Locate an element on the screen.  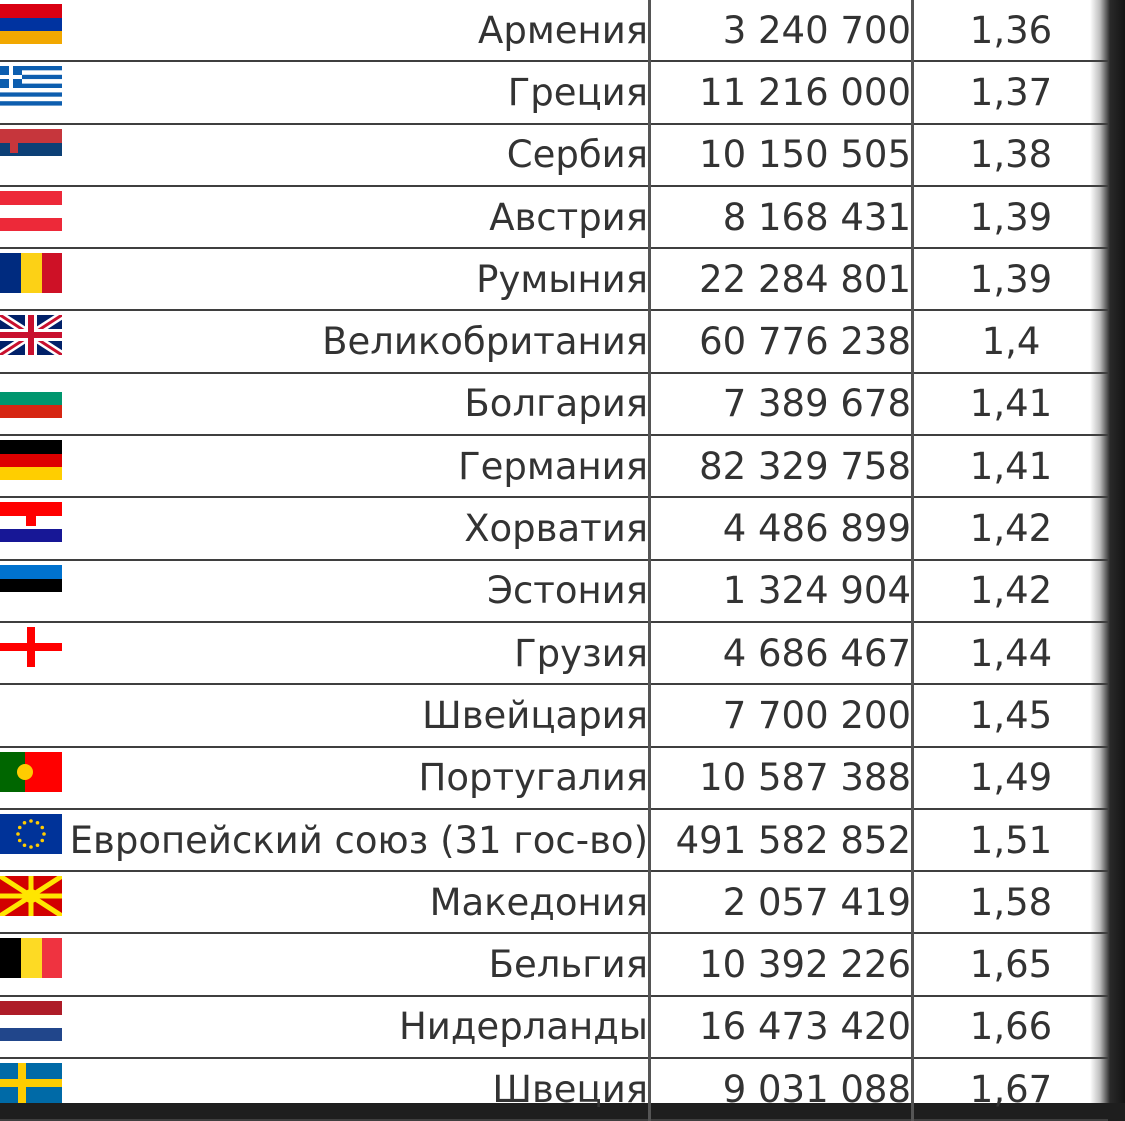
country-cell: Армения is located at coordinates (357, 31).